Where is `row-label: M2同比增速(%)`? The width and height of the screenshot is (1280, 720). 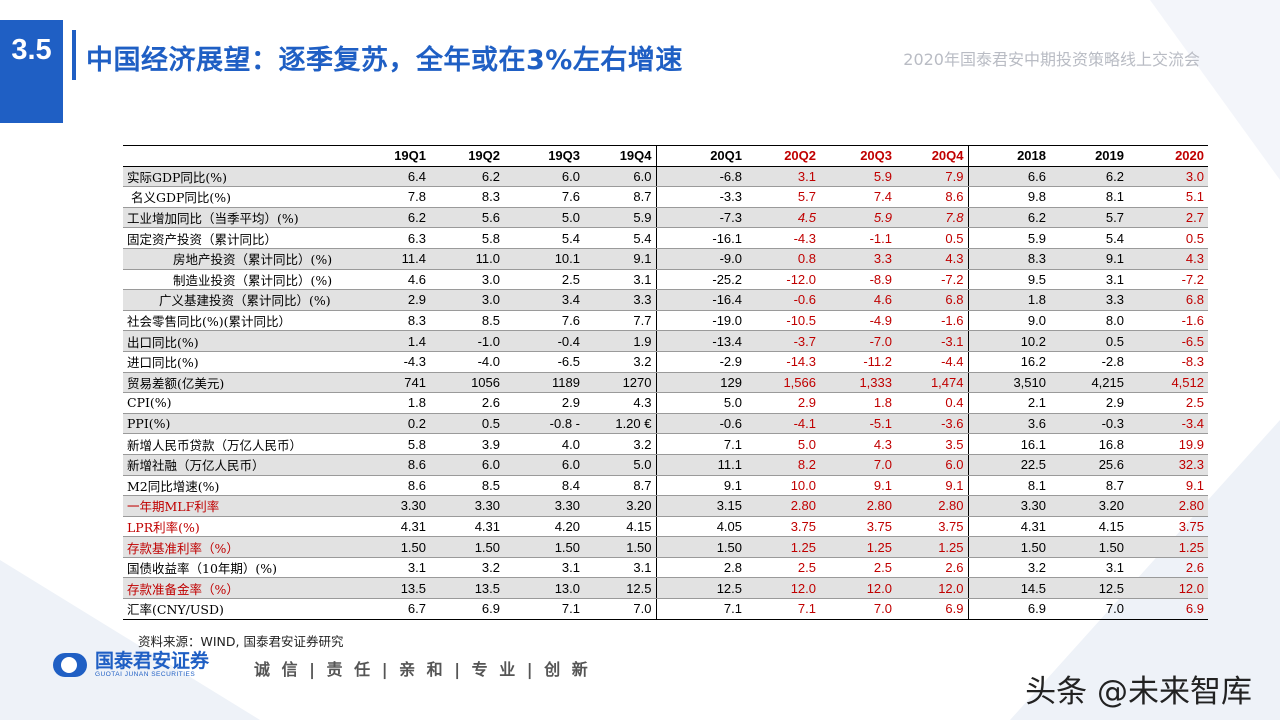
row-label: M2同比增速(%) is located at coordinates (239, 486).